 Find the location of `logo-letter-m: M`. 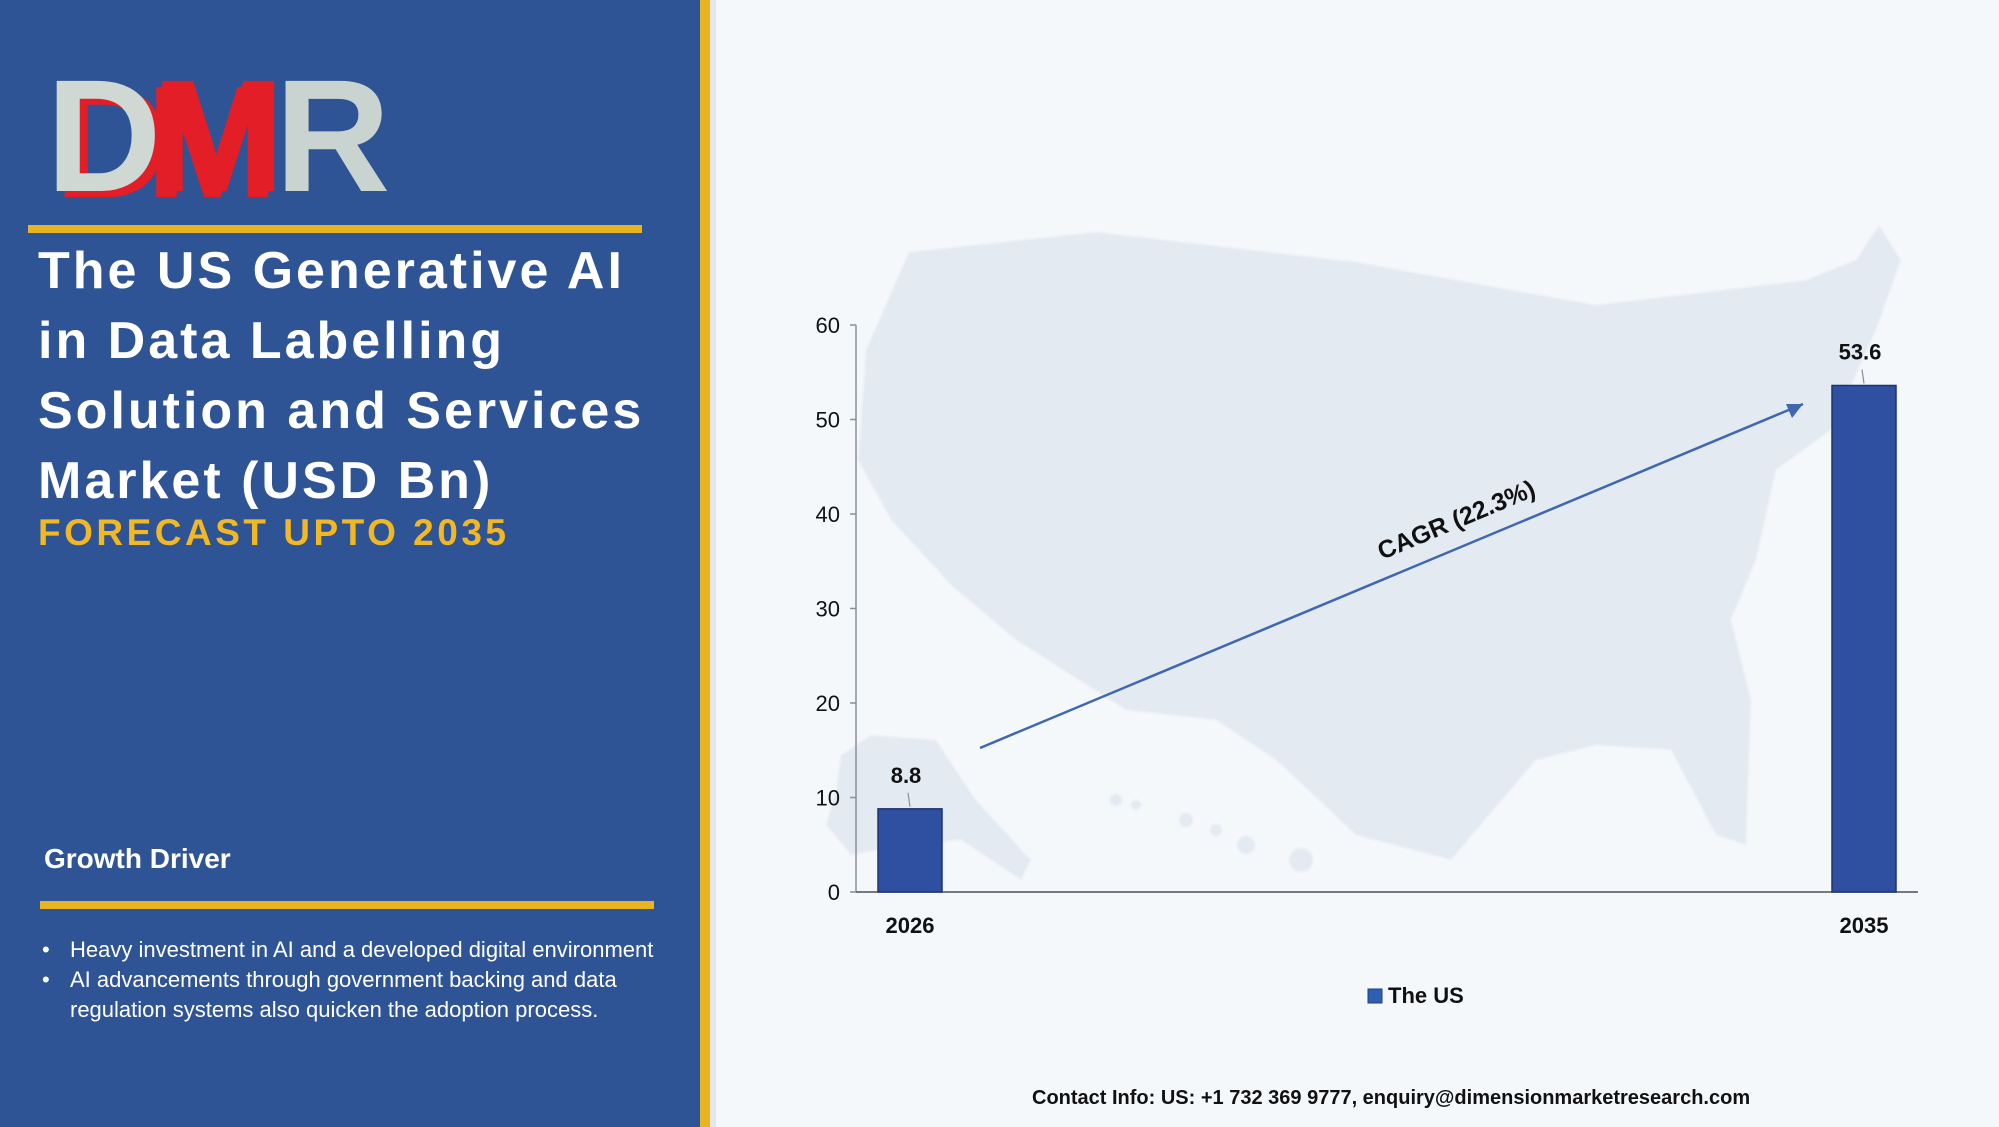

logo-letter-m: M is located at coordinates (218, 135).